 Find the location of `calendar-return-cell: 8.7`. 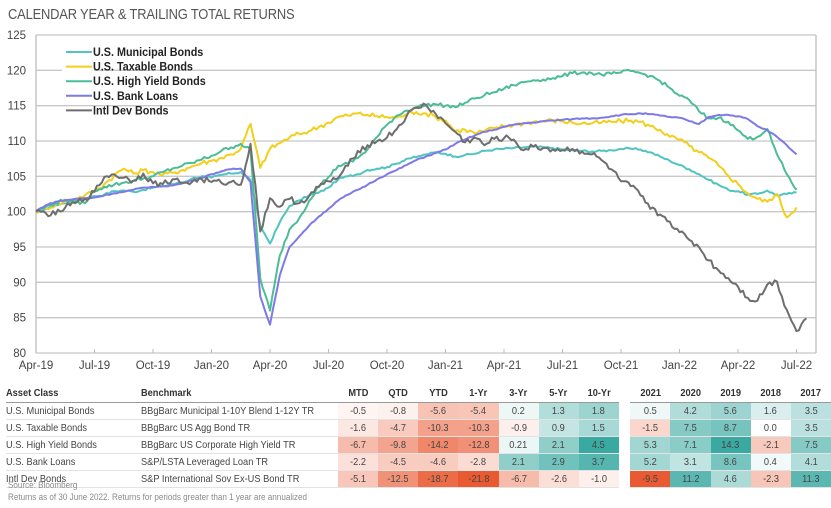

calendar-return-cell: 8.7 is located at coordinates (730, 428).